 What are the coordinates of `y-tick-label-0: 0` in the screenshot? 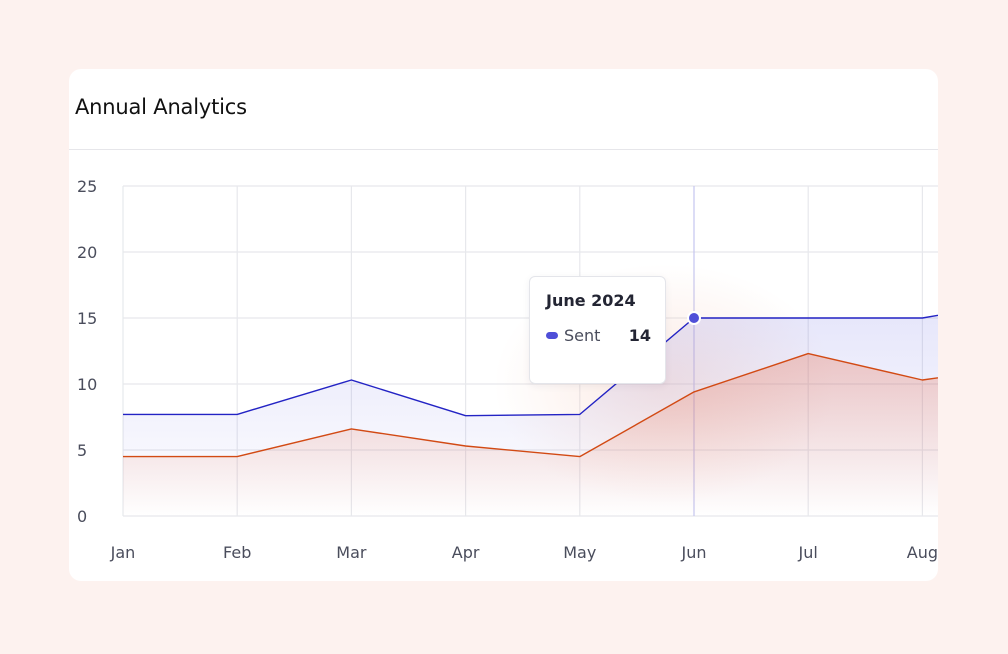 It's located at (82, 516).